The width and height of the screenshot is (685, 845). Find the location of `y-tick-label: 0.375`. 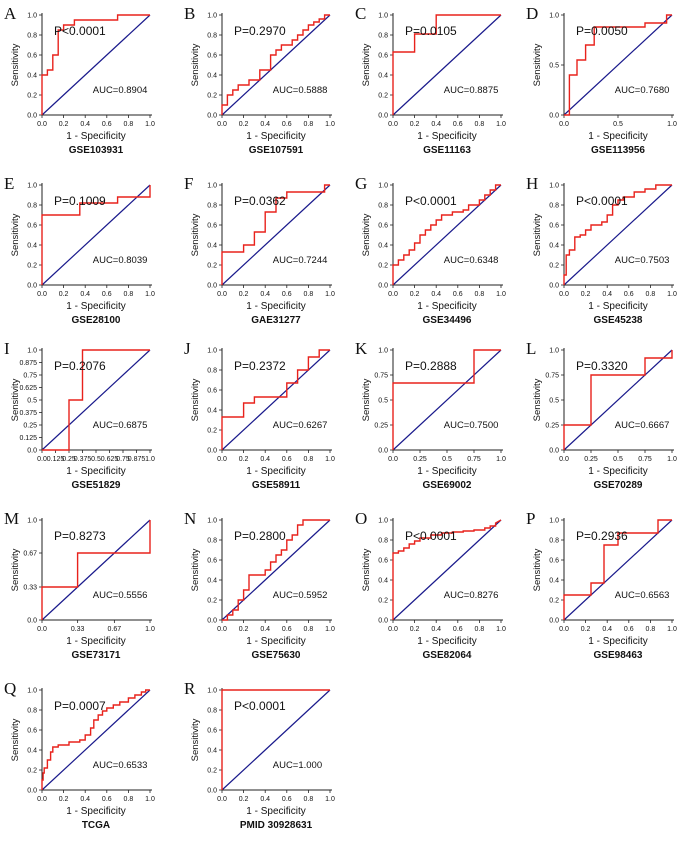

y-tick-label: 0.375 is located at coordinates (28, 413).